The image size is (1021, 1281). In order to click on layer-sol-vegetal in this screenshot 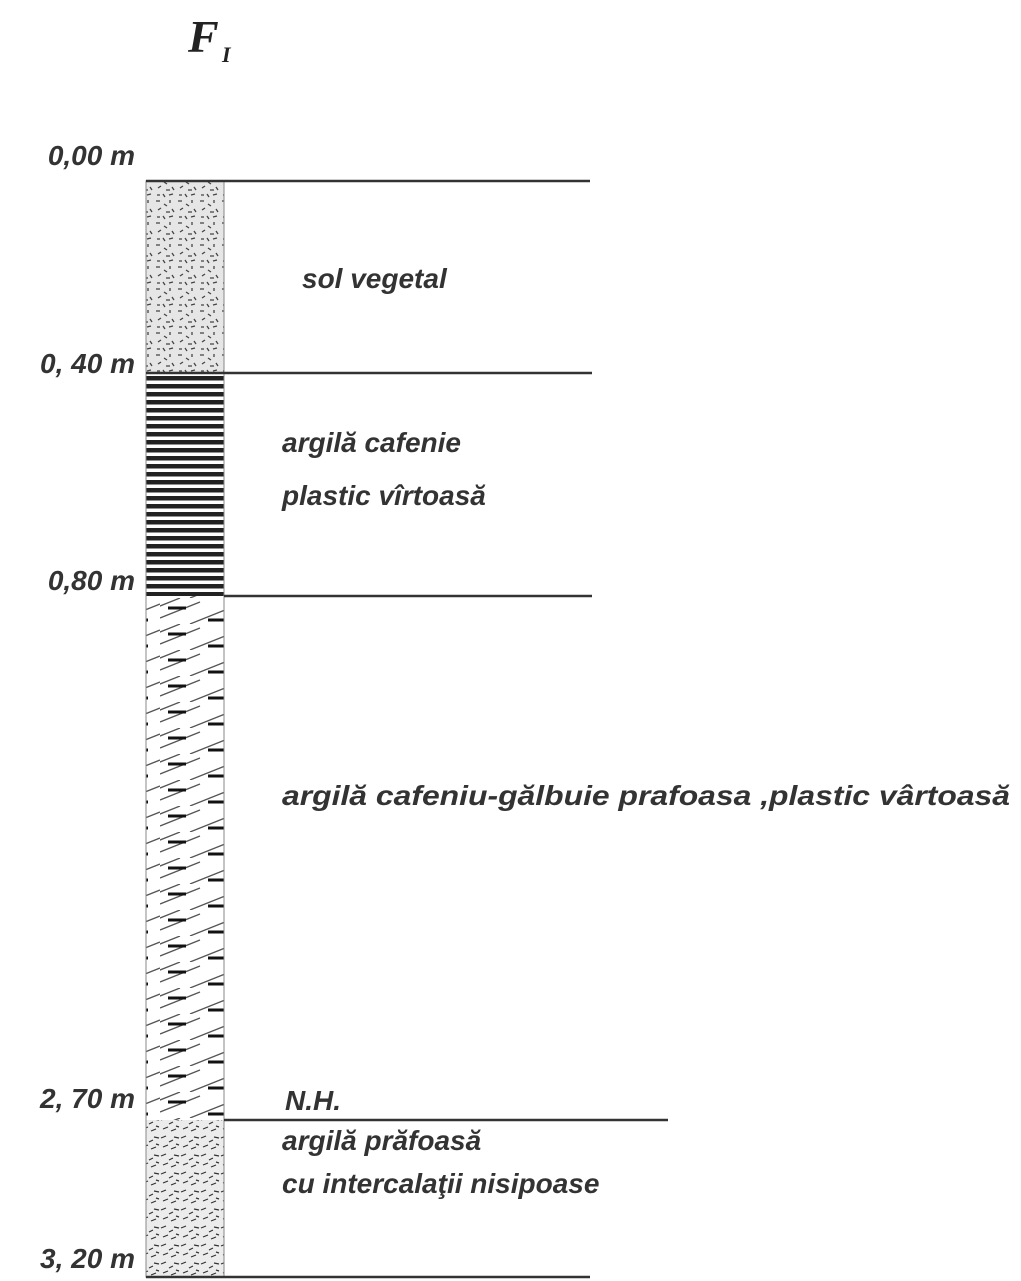, I will do `click(185, 277)`.